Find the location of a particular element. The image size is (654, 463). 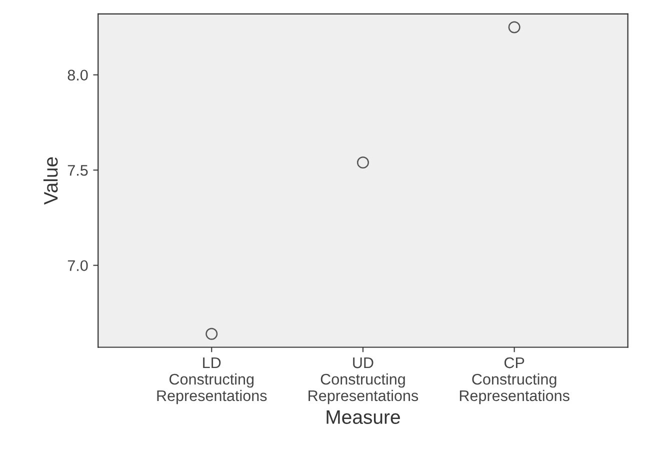

x-tick-label: CP Constructing Representations is located at coordinates (515, 380).